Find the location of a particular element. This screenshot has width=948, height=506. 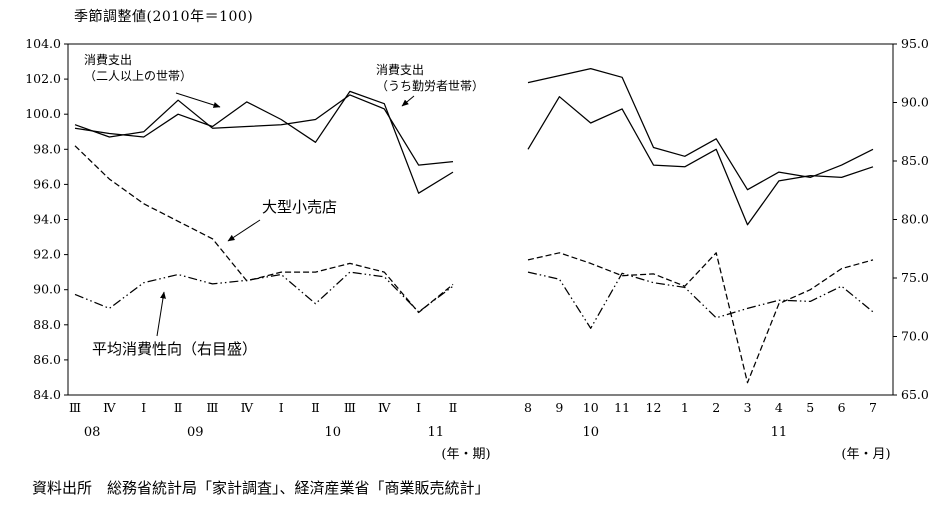

left-axis-tick-label: 86.0 is located at coordinates (47, 359).